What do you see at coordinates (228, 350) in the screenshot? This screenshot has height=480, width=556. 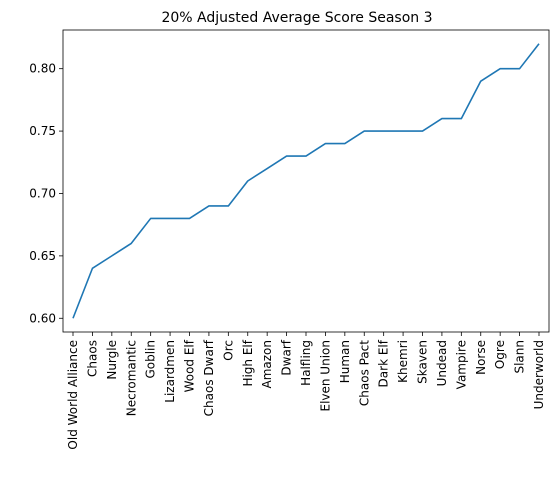 I see `x-tick-label: Orc` at bounding box center [228, 350].